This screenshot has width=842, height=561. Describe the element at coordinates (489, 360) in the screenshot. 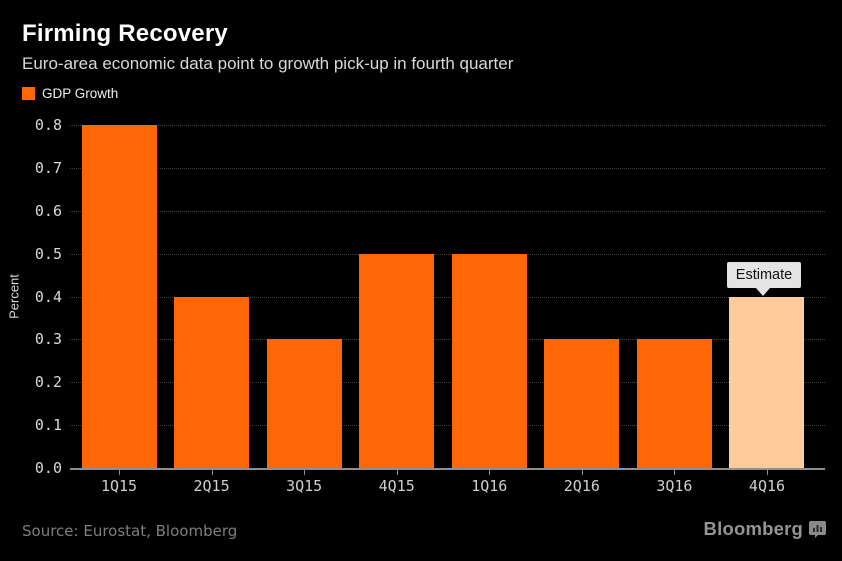

I see `bar-1Q16` at that location.